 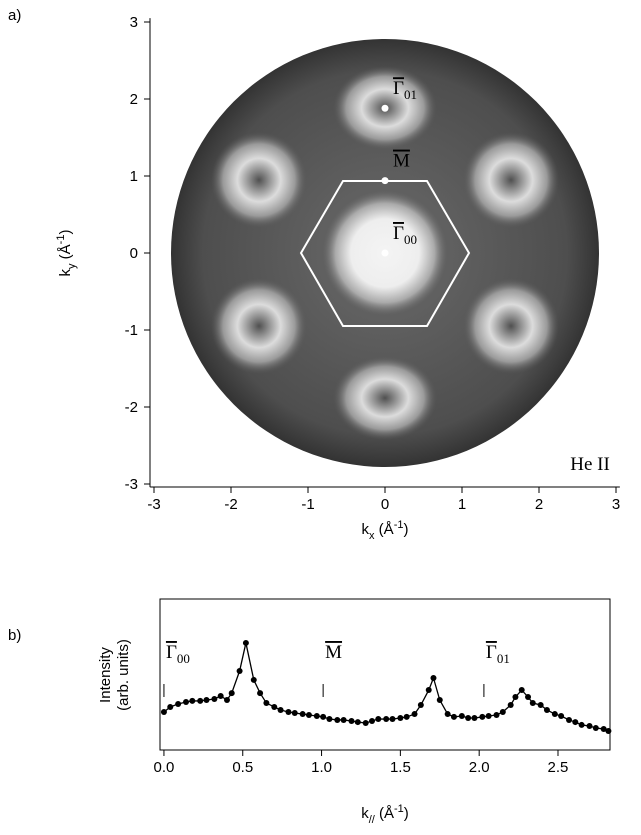 What do you see at coordinates (616, 504) in the screenshot?
I see `x-tick-label: 3` at bounding box center [616, 504].